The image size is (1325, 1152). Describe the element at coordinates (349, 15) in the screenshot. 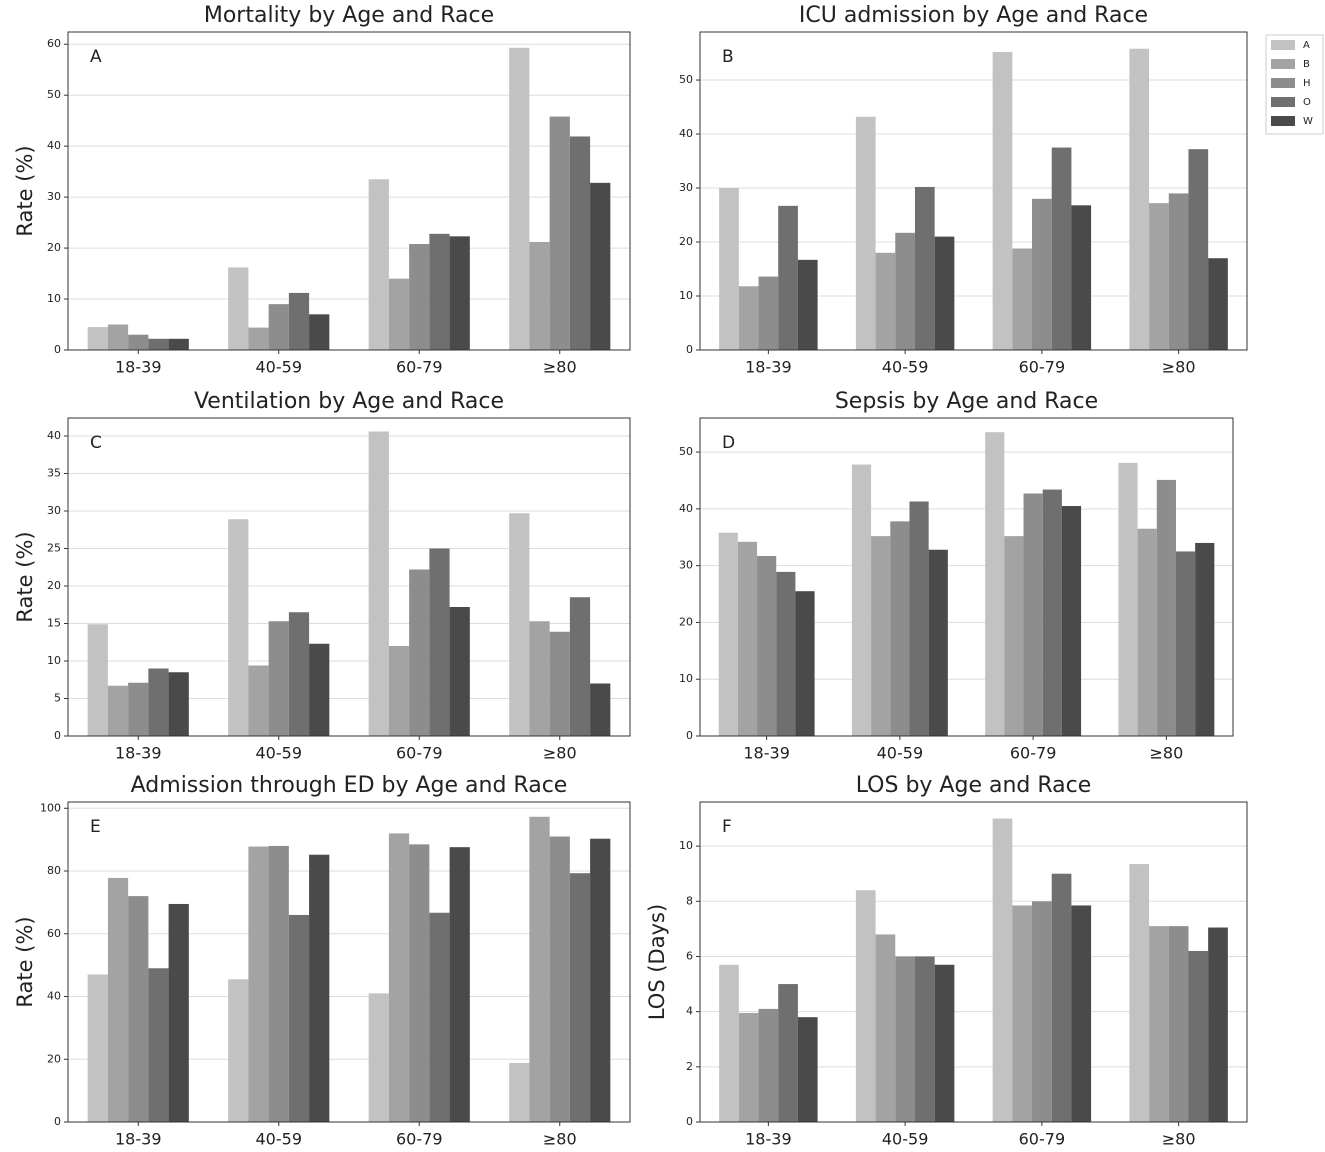

I see `chart-title: Mortality by Age and Race` at that location.